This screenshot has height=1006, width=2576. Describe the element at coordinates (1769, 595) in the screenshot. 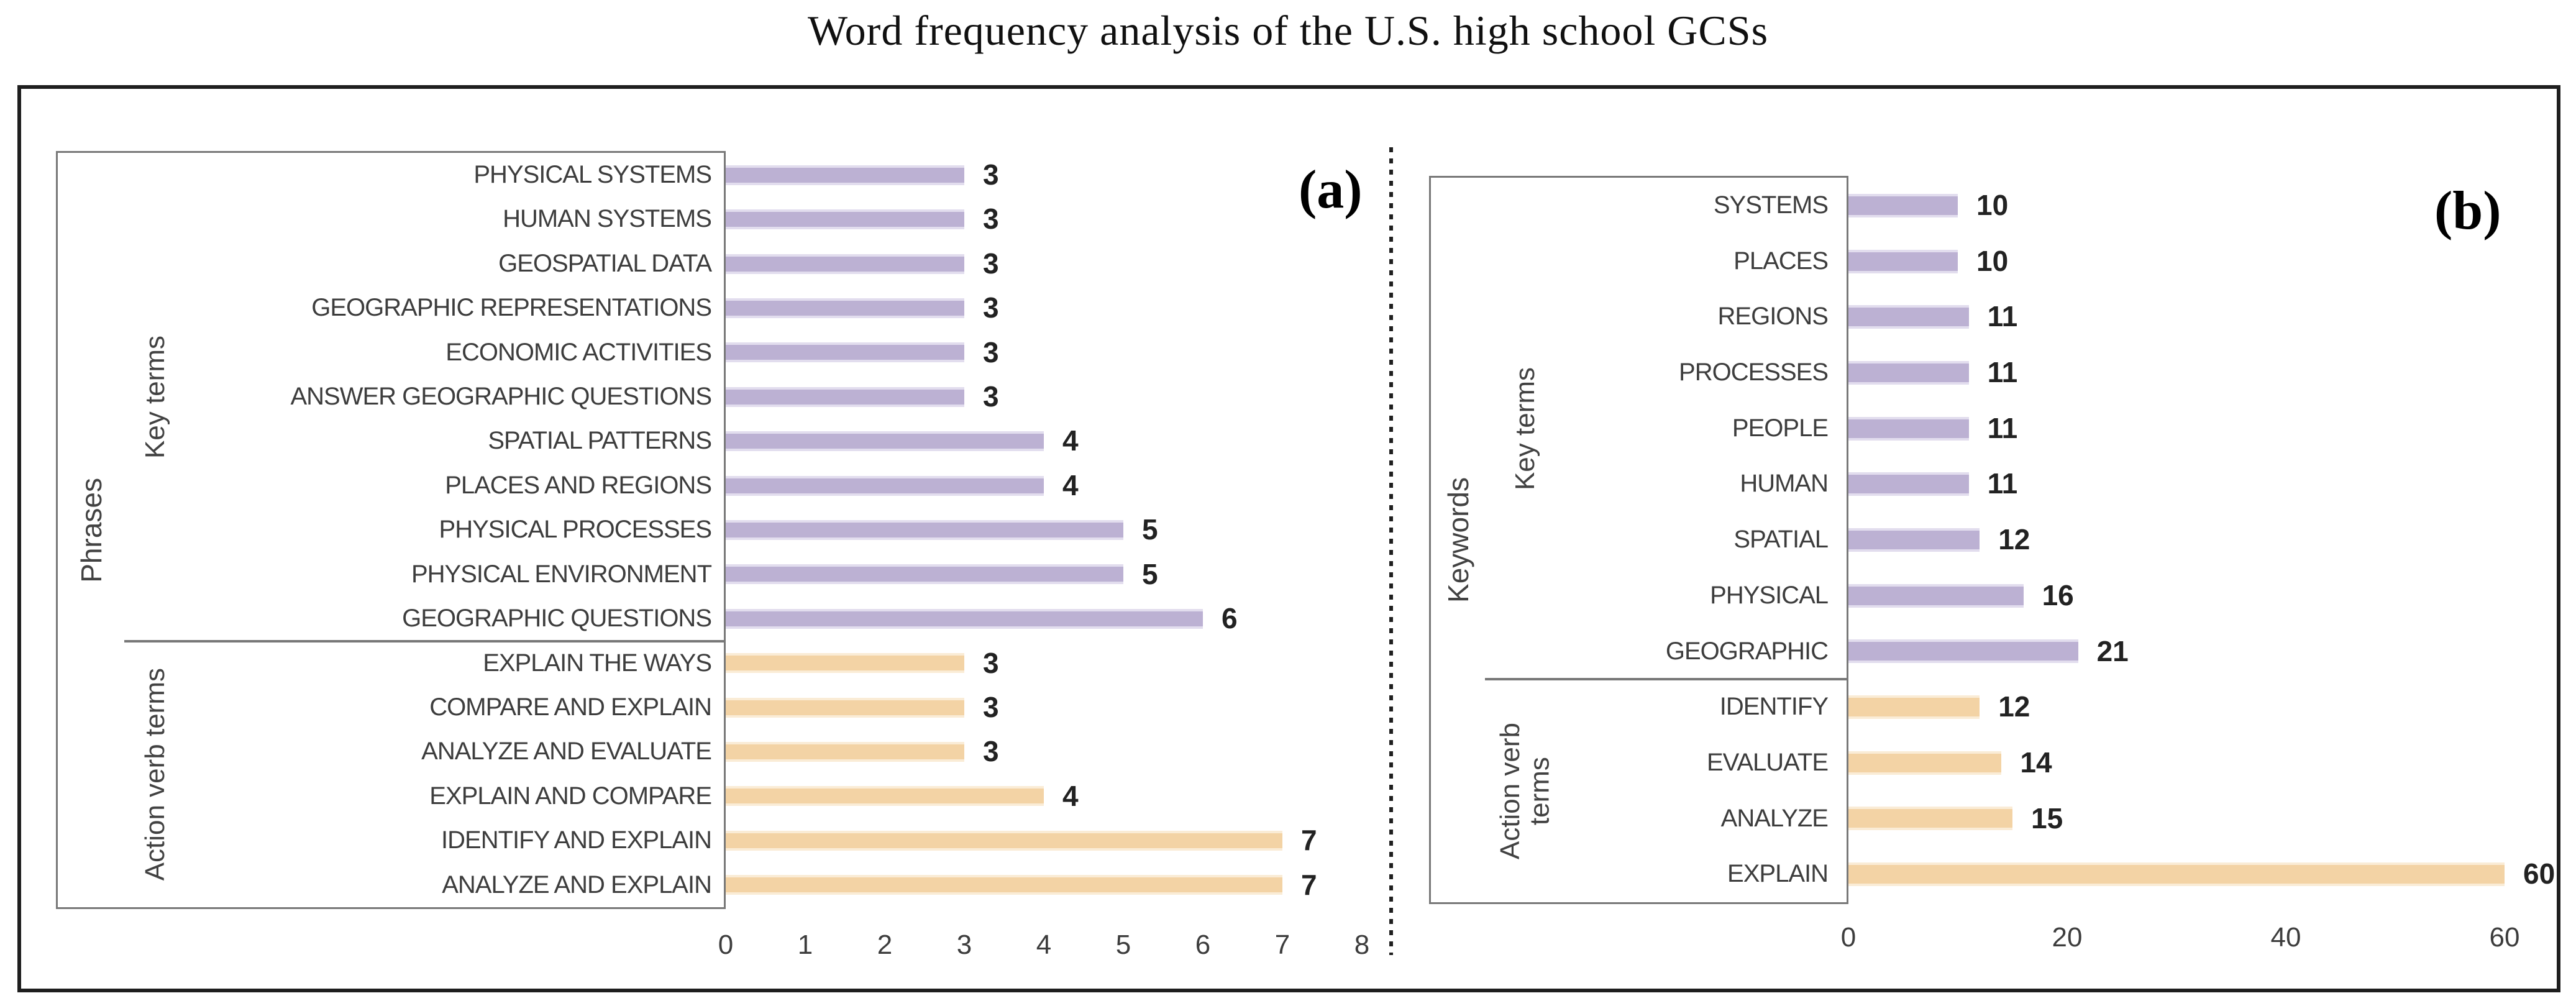

I see `category-label: PHYSICAL` at that location.